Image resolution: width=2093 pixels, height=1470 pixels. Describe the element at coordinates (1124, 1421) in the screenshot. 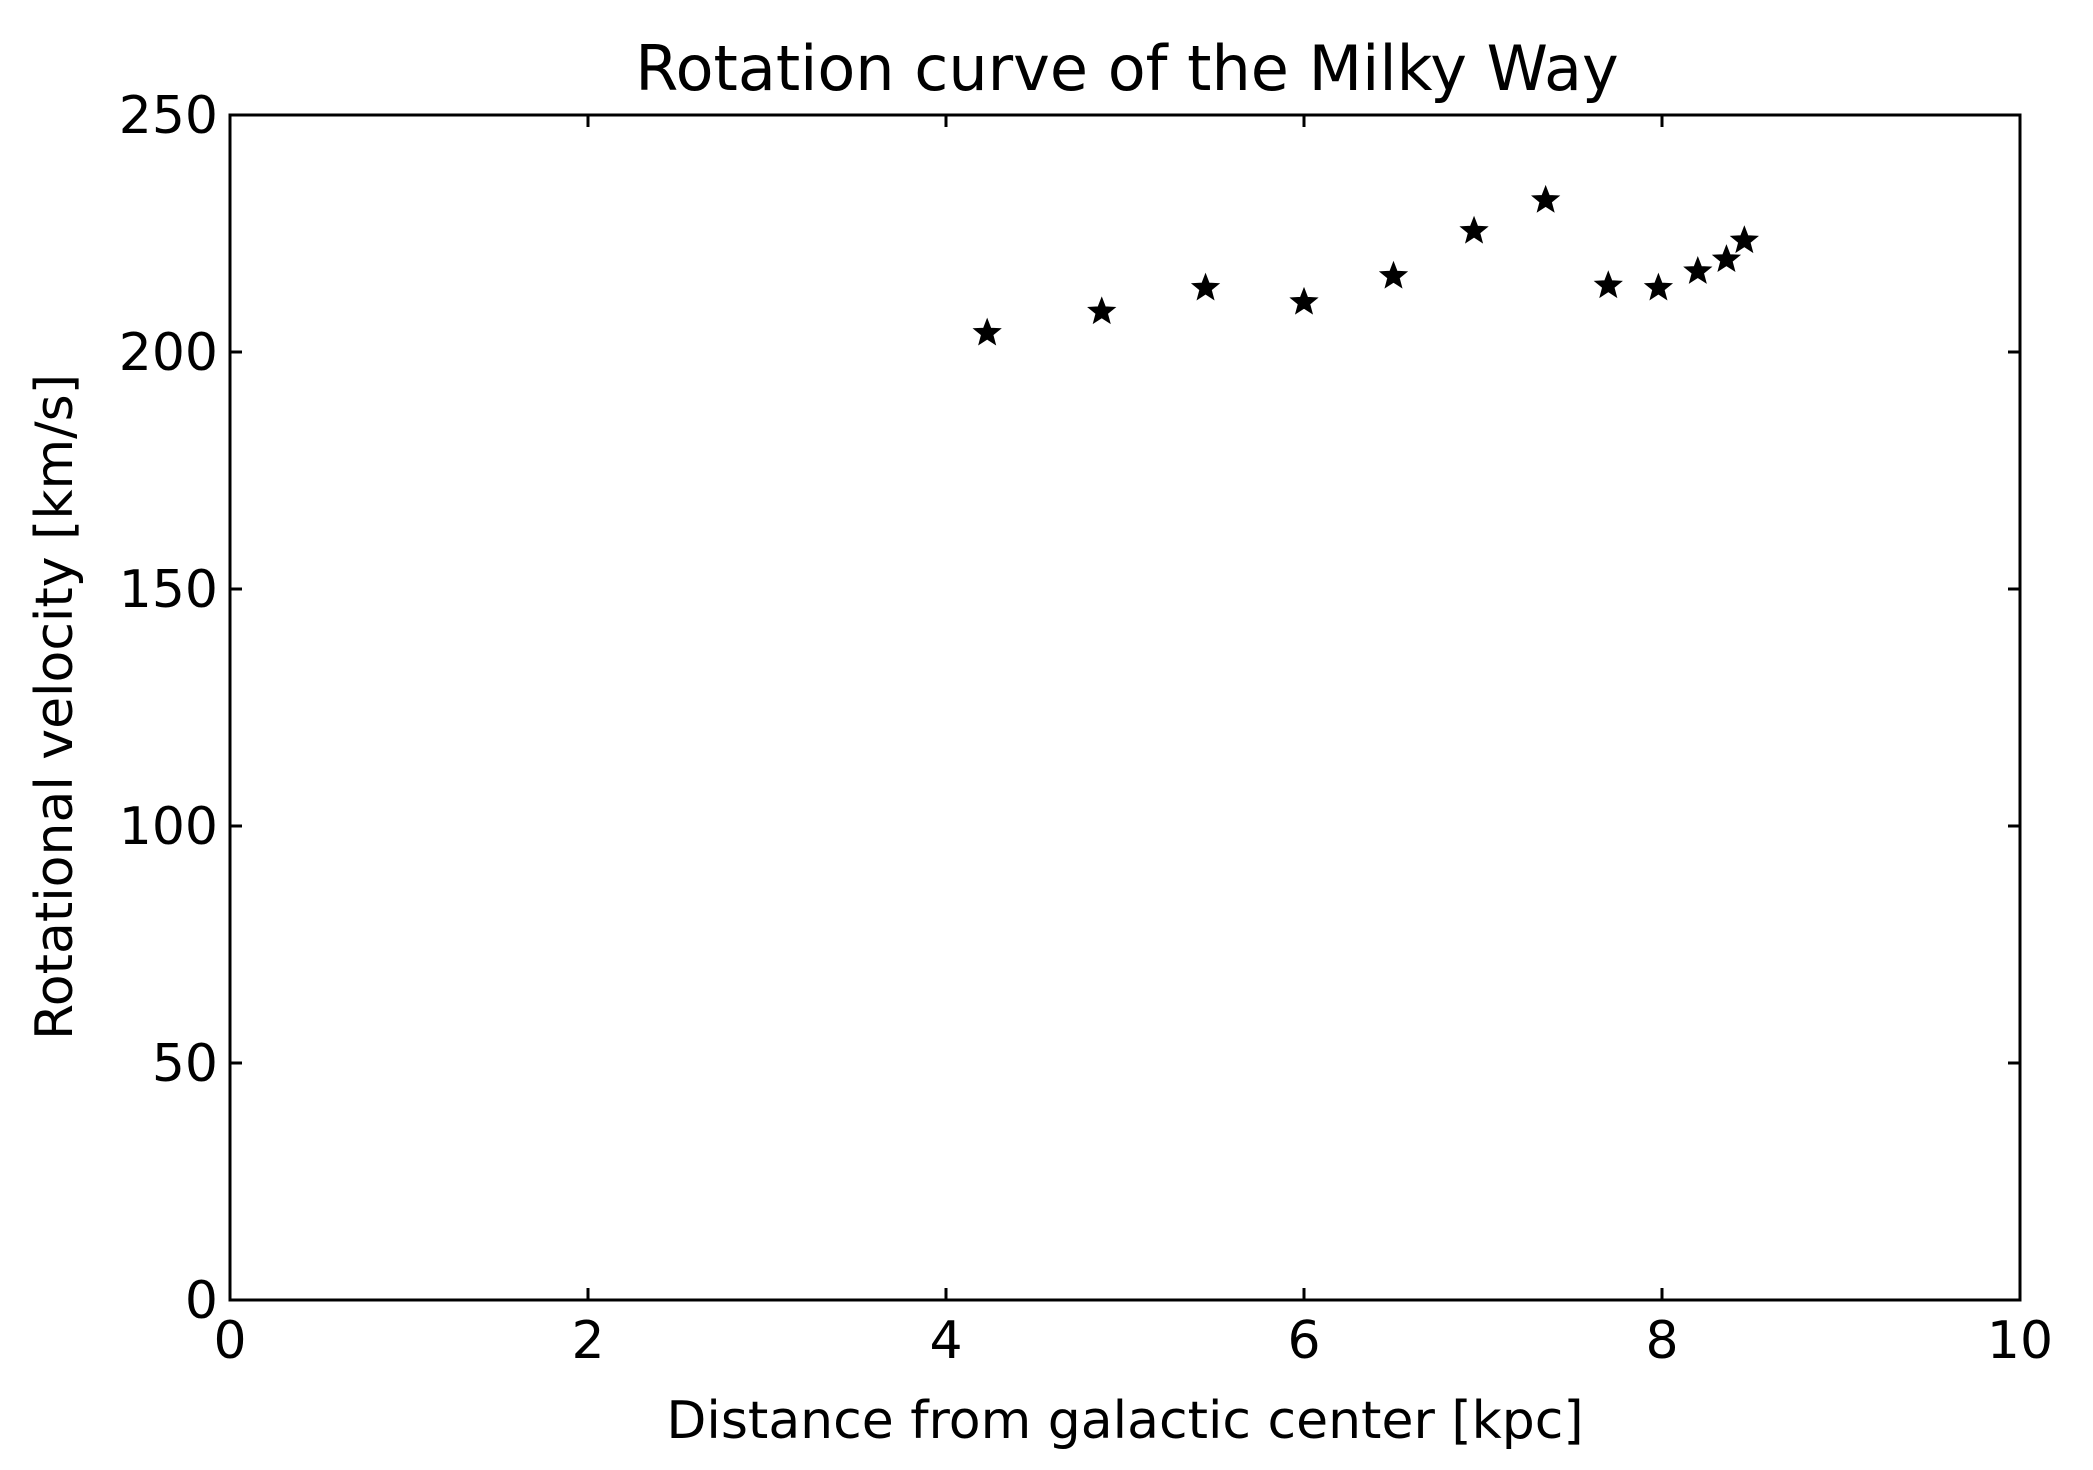

I see `x-axis-label: Distance from galactic center [kpc]` at that location.